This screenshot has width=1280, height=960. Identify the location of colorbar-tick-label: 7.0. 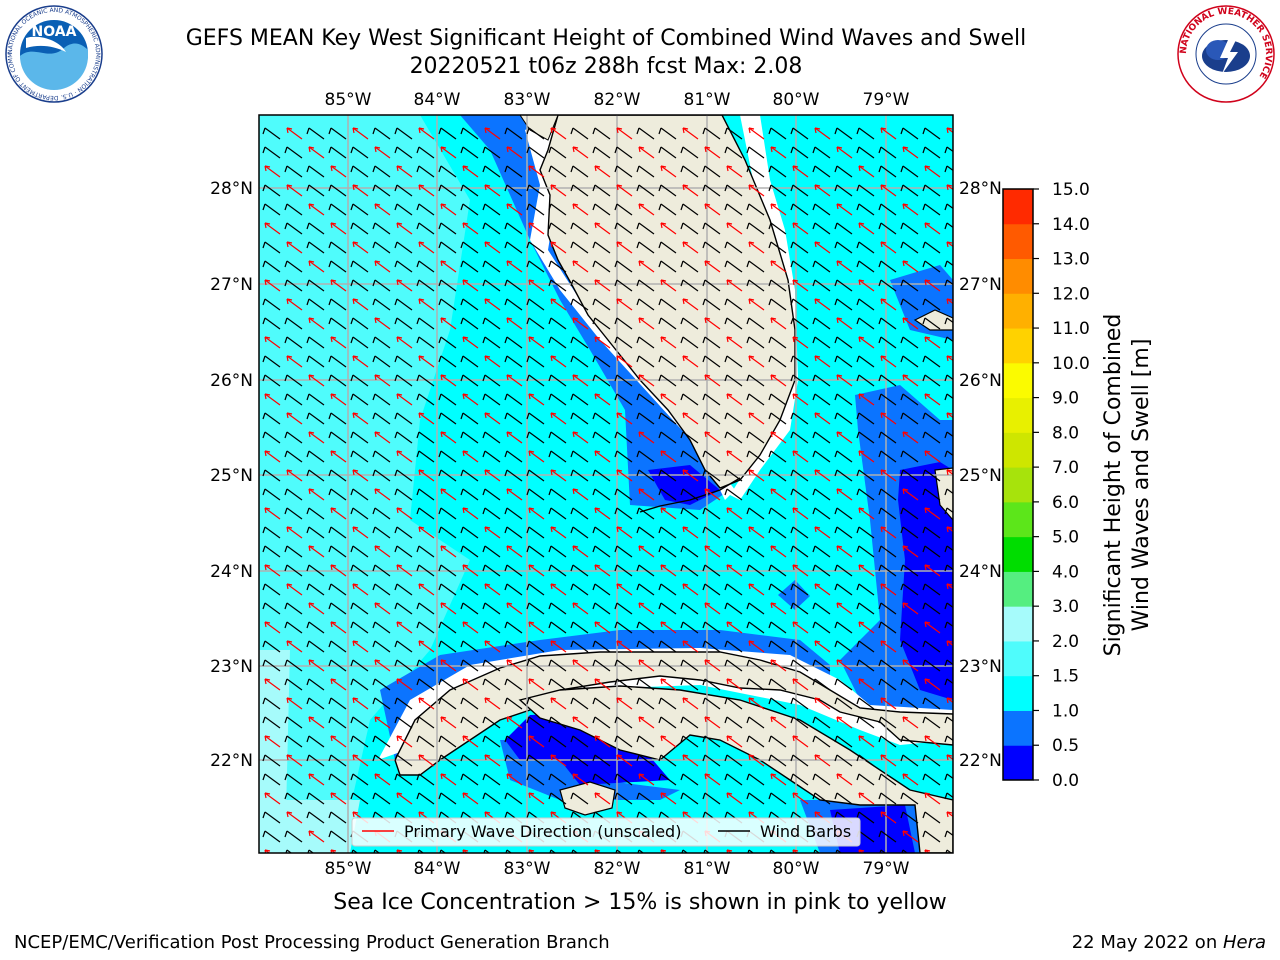
(1065, 468).